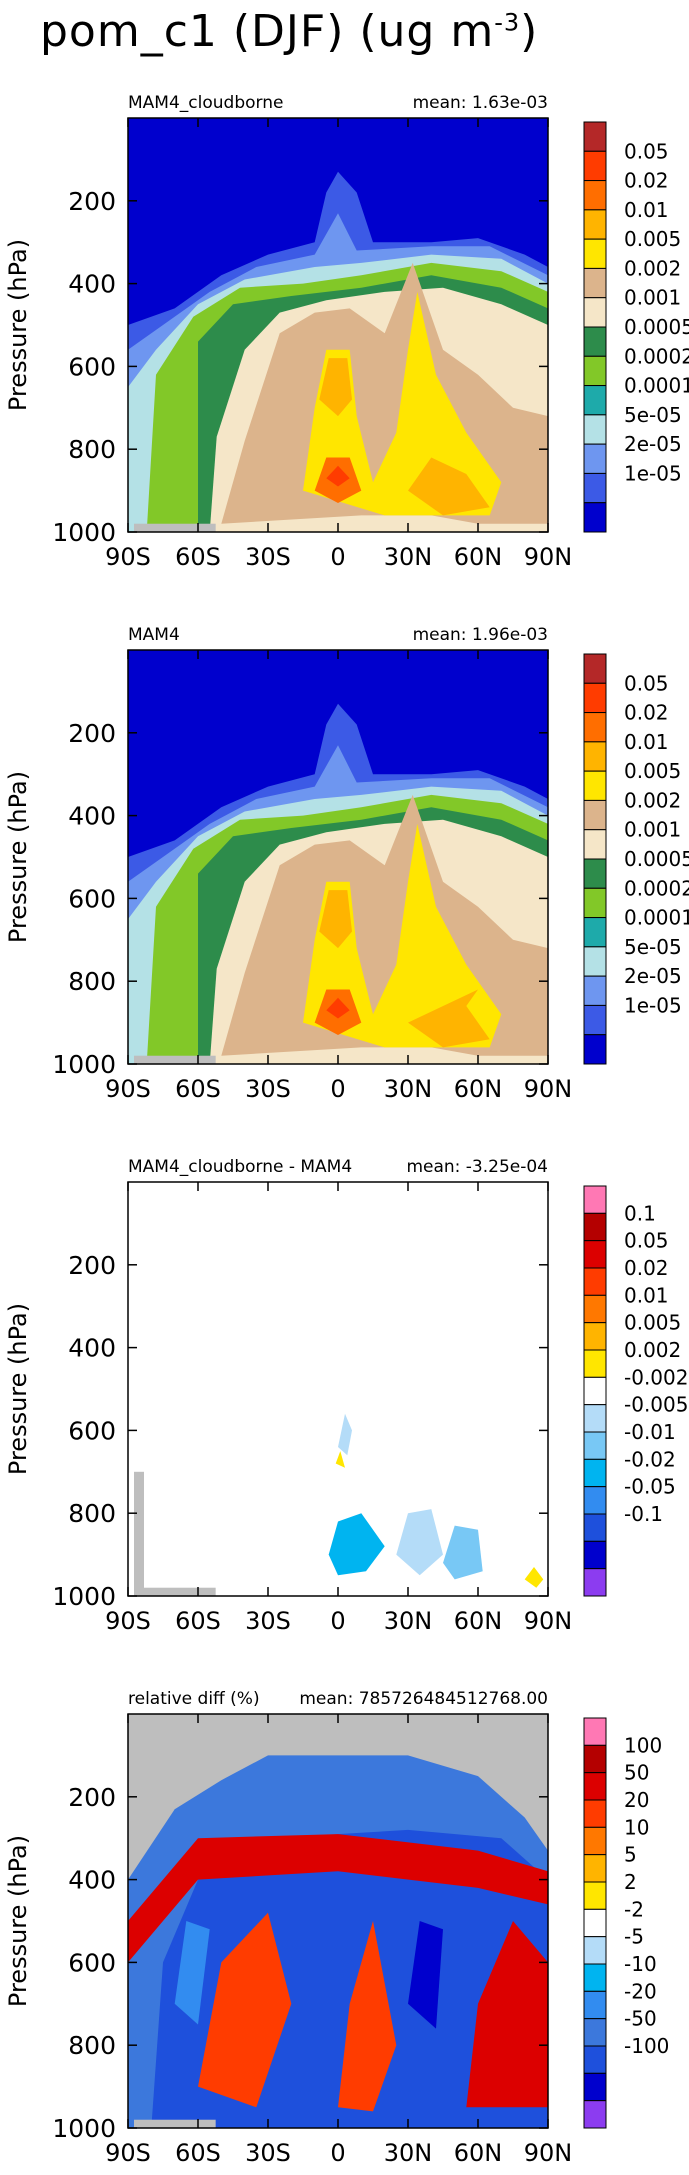 The height and width of the screenshot is (2175, 689). Describe the element at coordinates (626, 1923) in the screenshot. I see `colorbar: 100 50 20 10 5 2 -2 -5 -10 -20 -50 -100` at that location.